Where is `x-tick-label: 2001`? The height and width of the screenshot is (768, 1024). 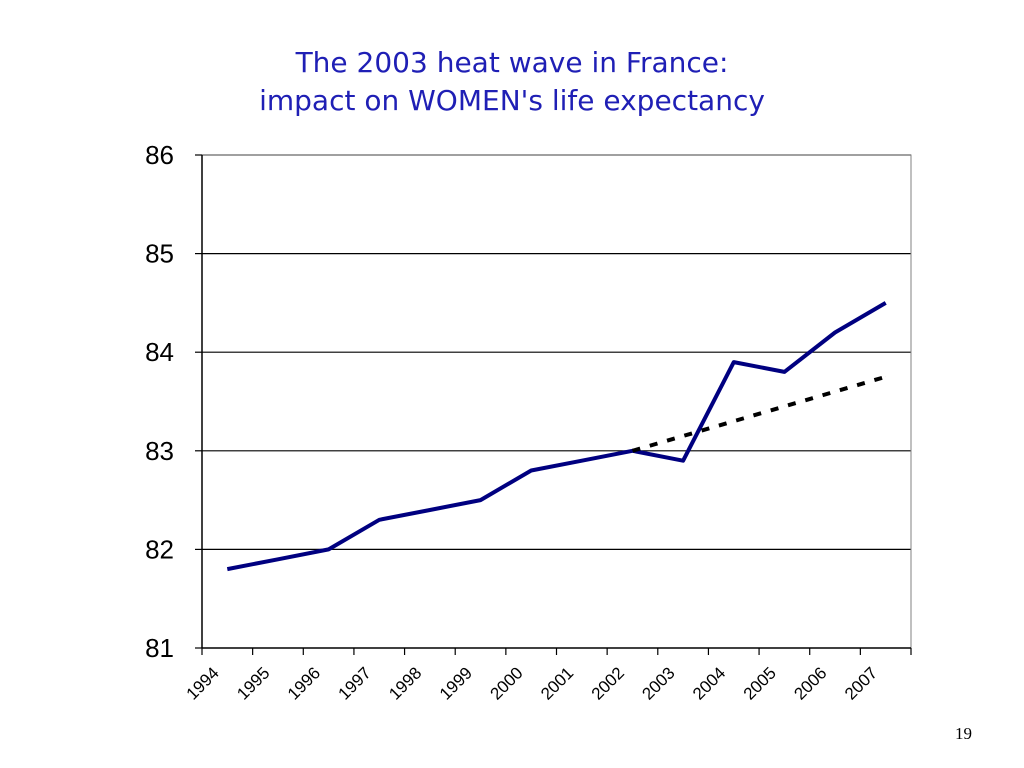
x-tick-label: 2001 is located at coordinates (557, 683).